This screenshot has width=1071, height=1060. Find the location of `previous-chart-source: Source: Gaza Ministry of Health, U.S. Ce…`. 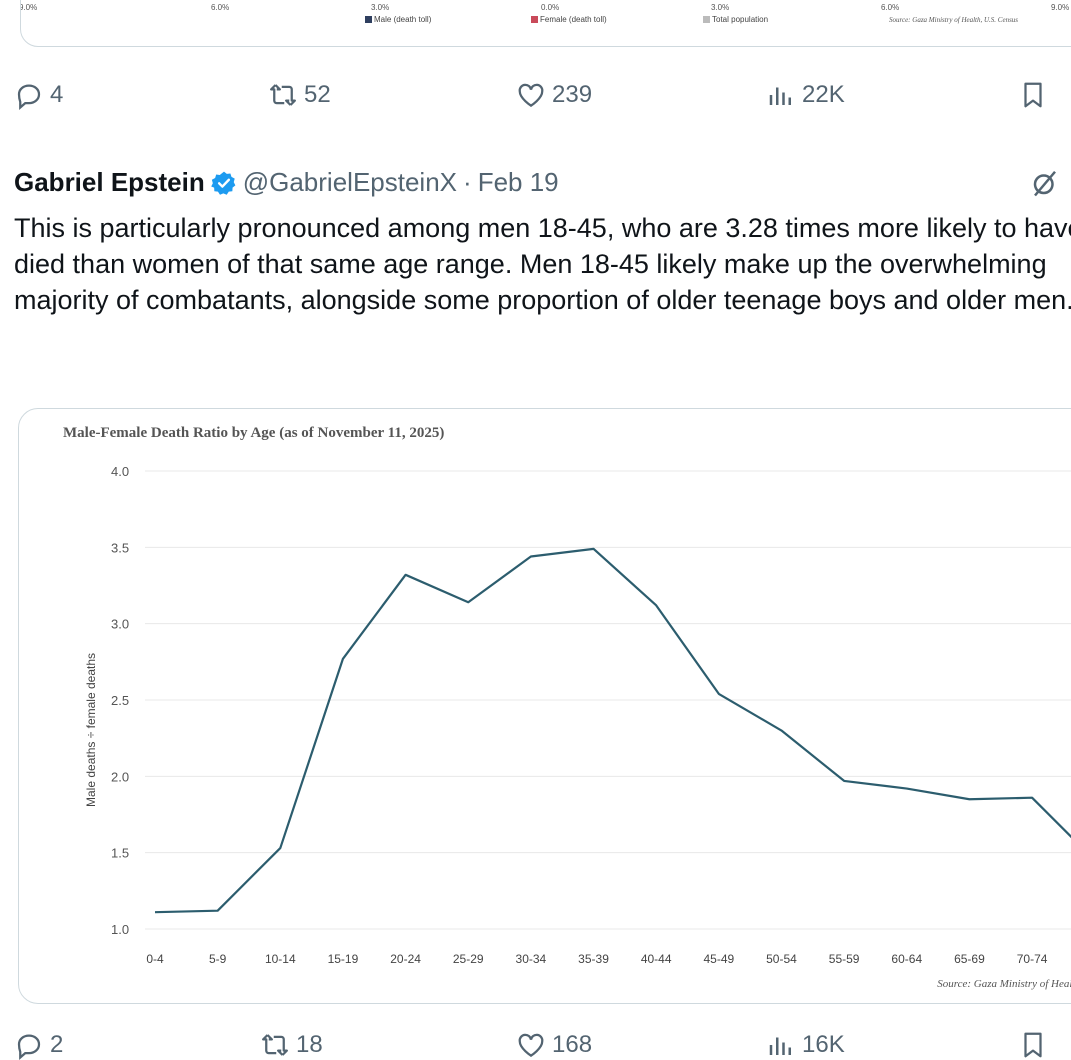

previous-chart-source: Source: Gaza Ministry of Health, U.S. Ce… is located at coordinates (953, 20).